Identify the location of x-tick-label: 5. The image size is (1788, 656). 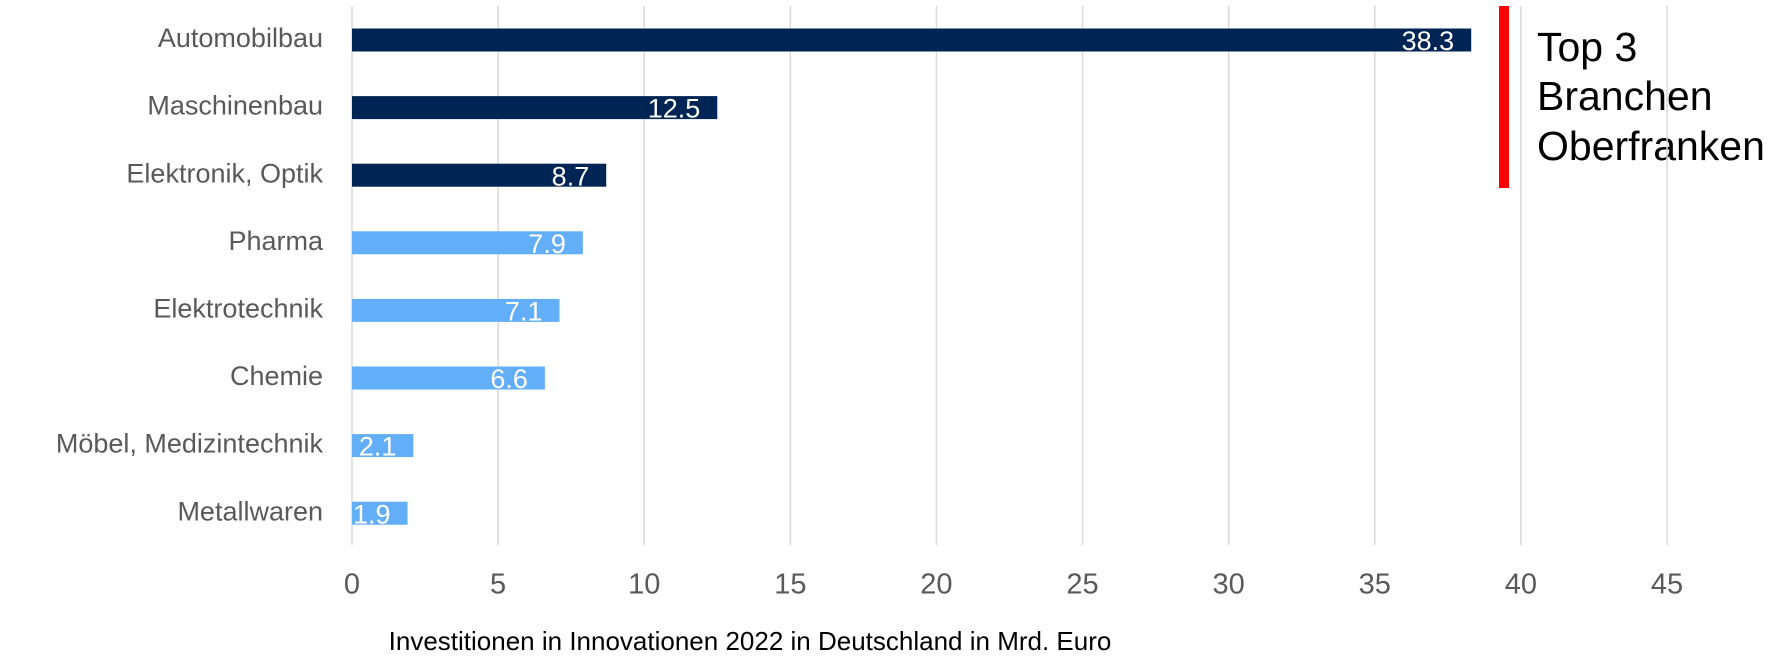
(498, 585).